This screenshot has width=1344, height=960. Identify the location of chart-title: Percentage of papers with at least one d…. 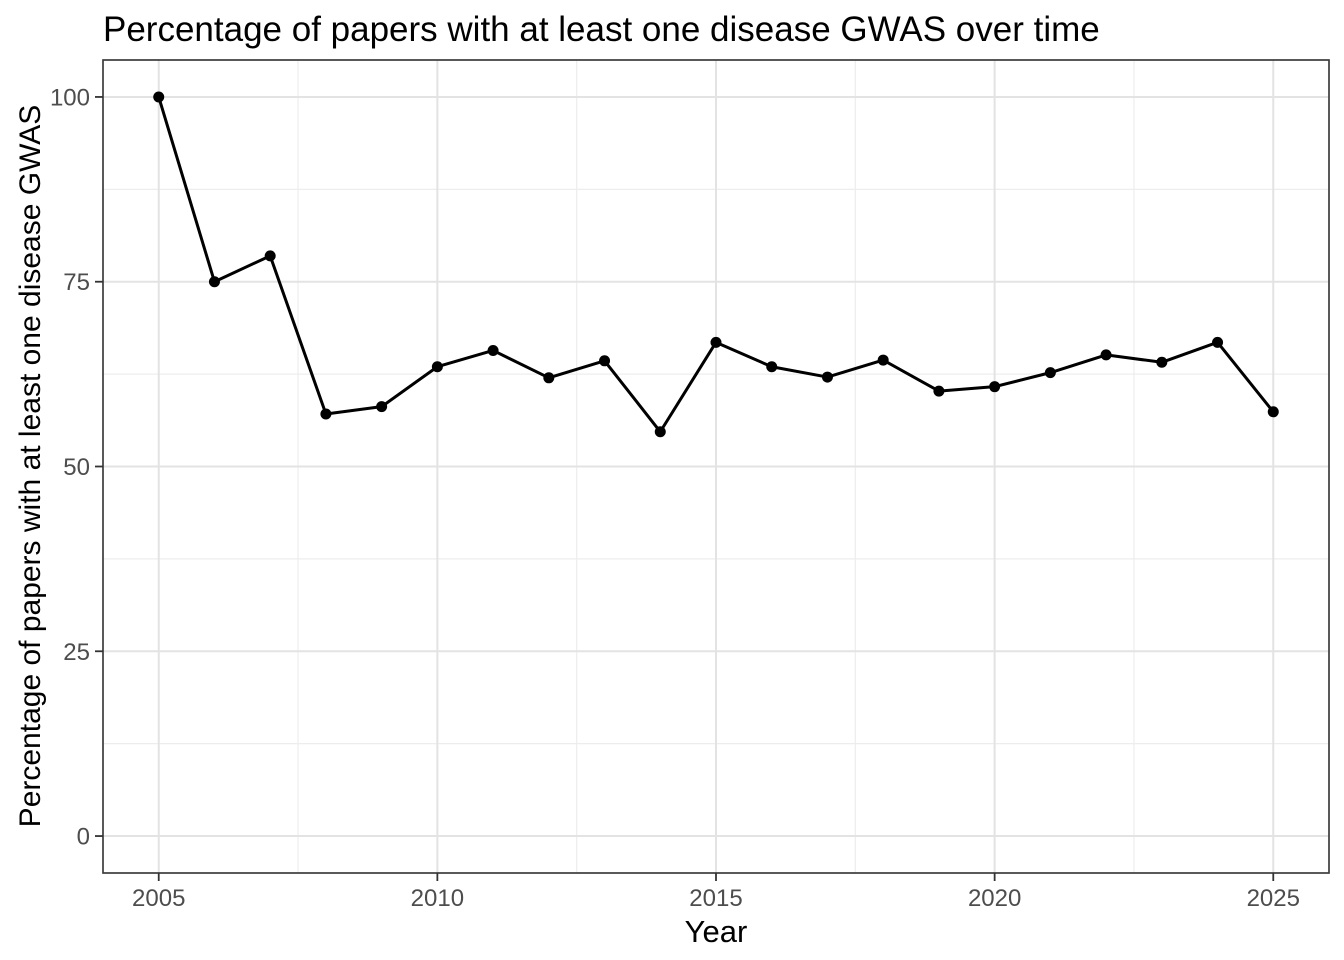
(601, 29).